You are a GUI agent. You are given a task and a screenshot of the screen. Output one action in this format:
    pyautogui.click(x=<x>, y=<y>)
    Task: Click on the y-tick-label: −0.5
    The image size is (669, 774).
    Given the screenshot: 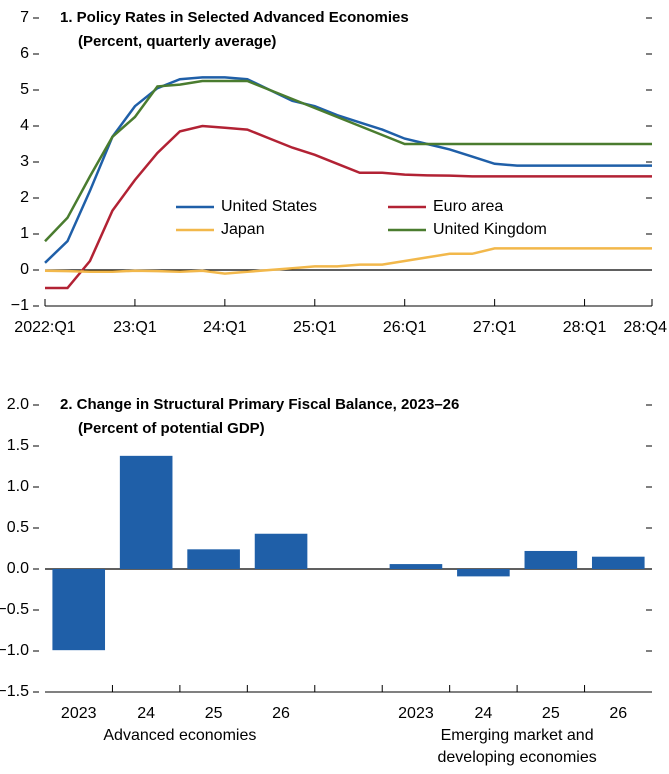 What is the action you would take?
    pyautogui.click(x=14, y=609)
    